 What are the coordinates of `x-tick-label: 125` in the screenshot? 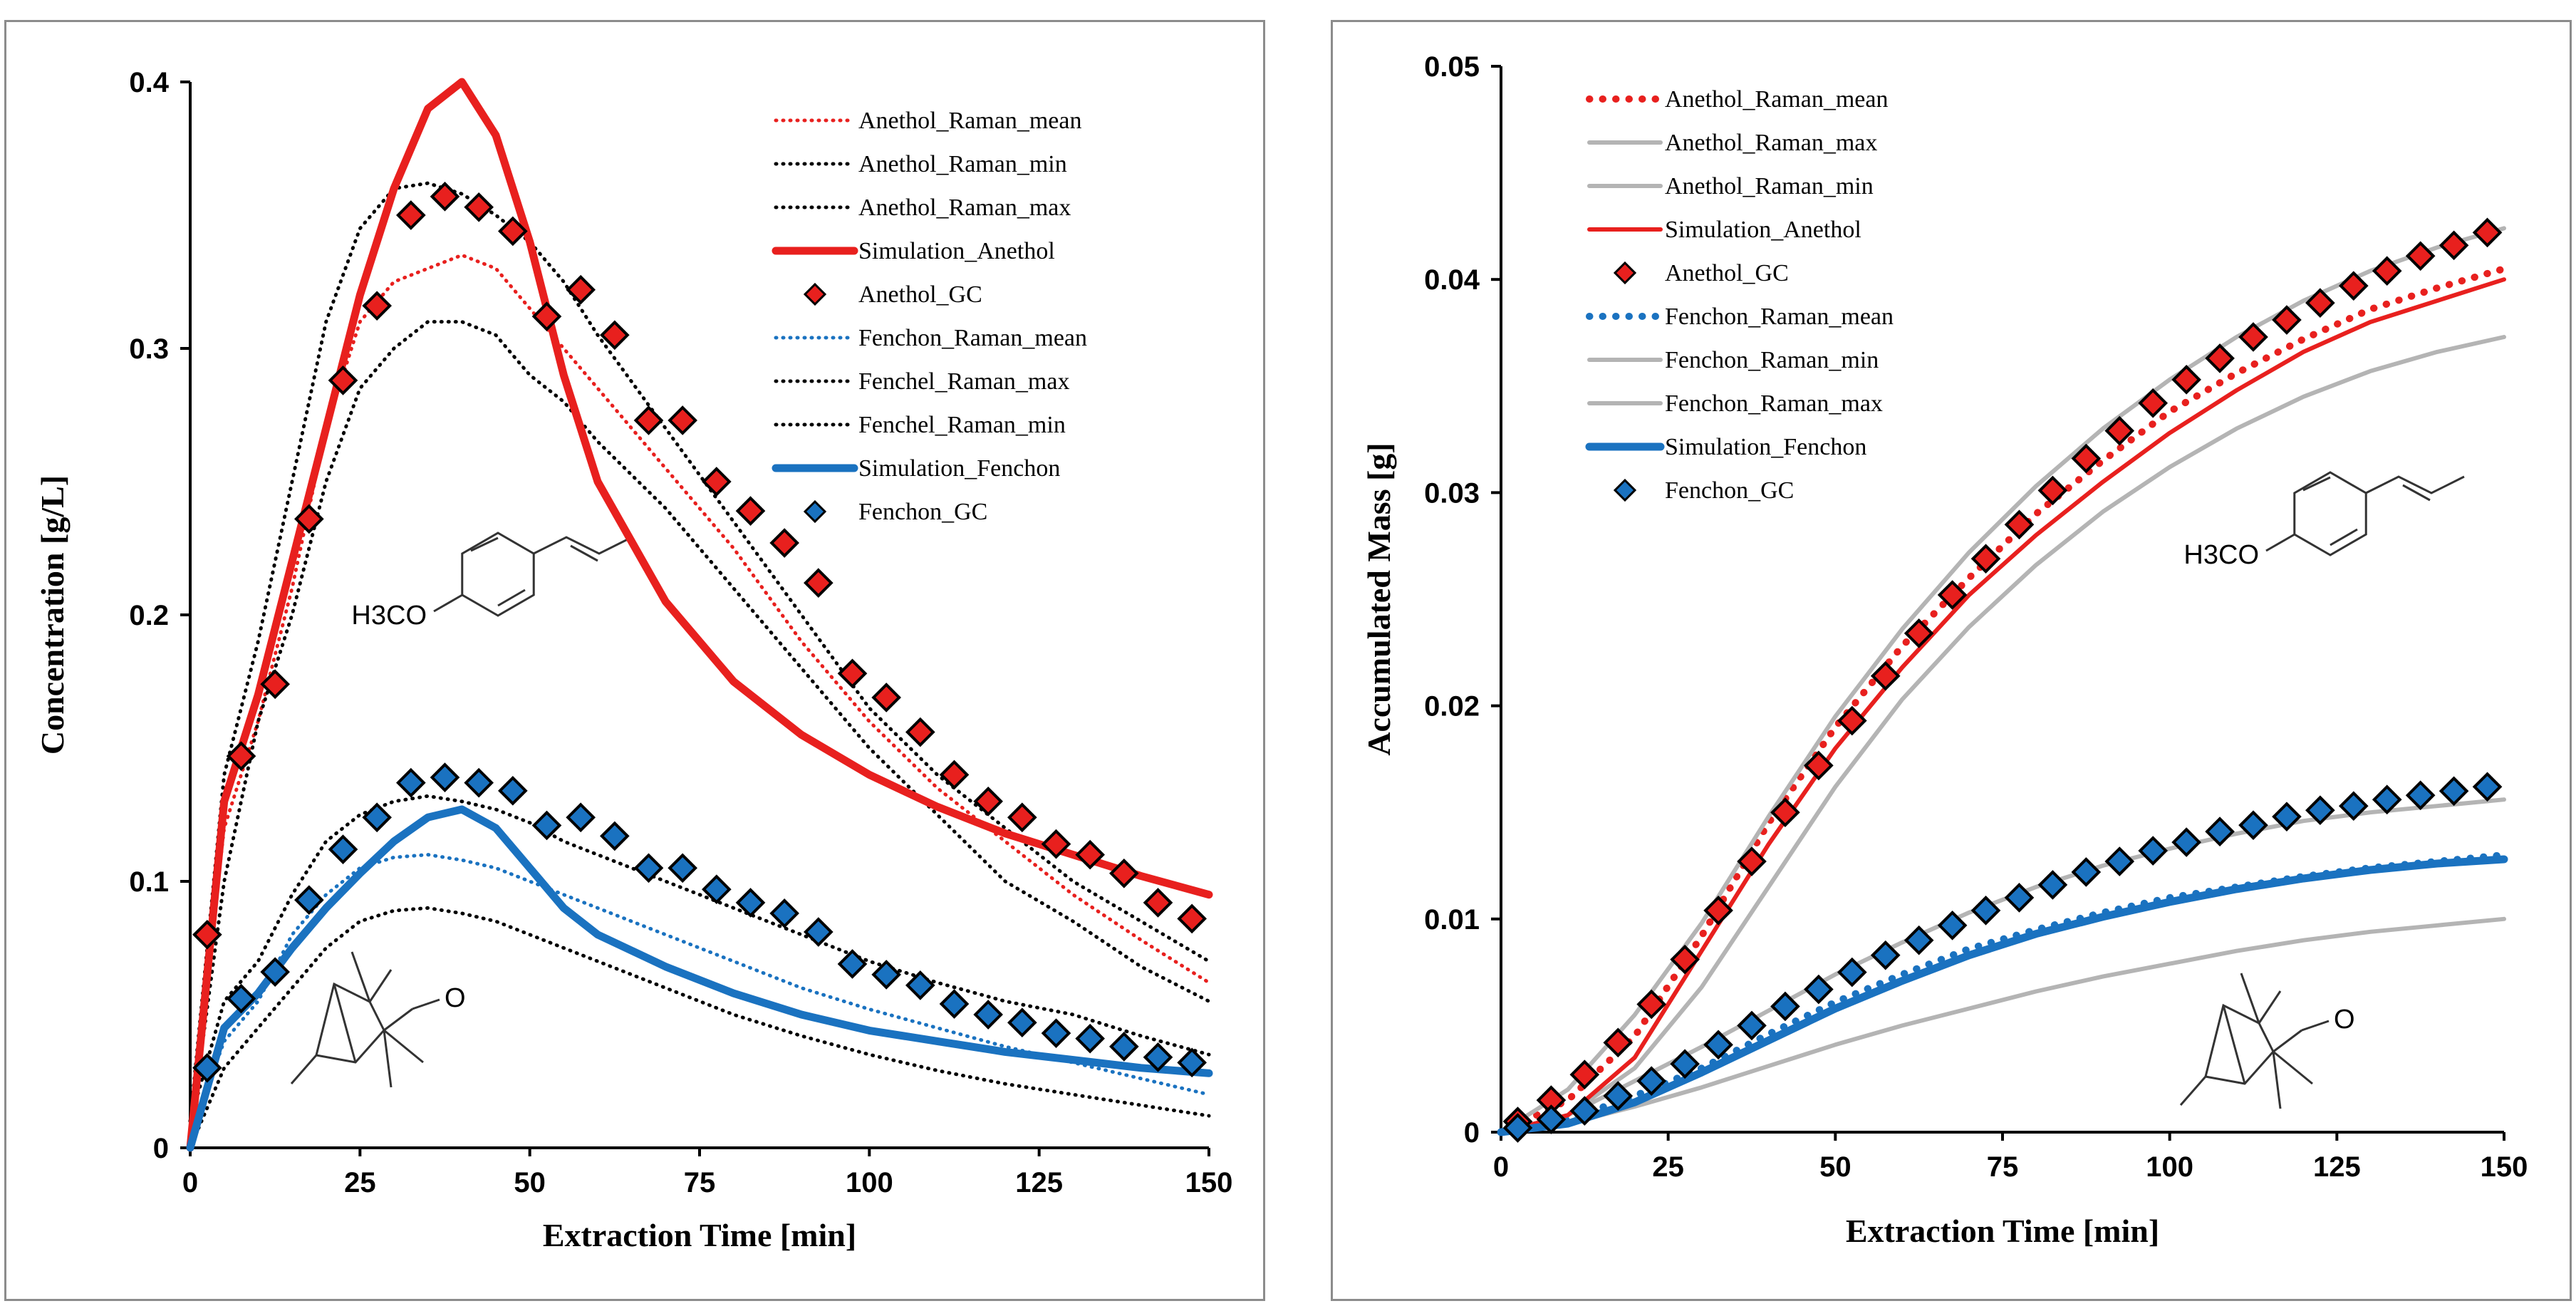 It's located at (2337, 1167).